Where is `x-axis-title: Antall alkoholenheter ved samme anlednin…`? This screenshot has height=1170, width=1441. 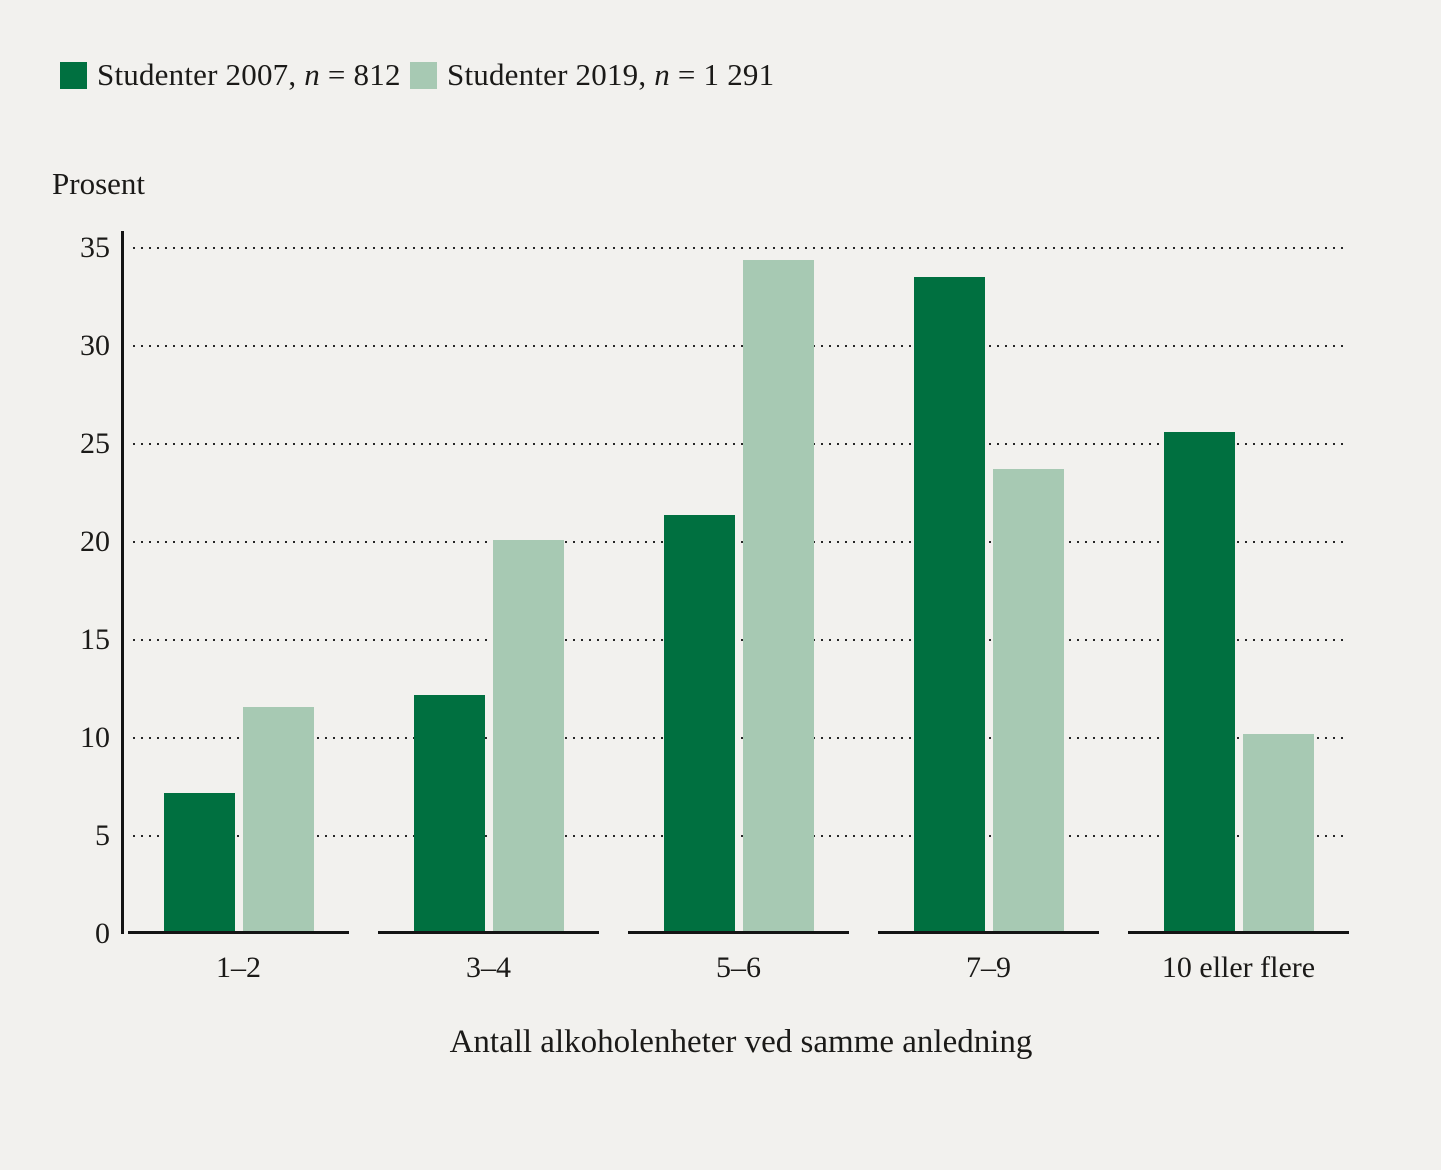 x-axis-title: Antall alkoholenheter ved samme anlednin… is located at coordinates (741, 1042).